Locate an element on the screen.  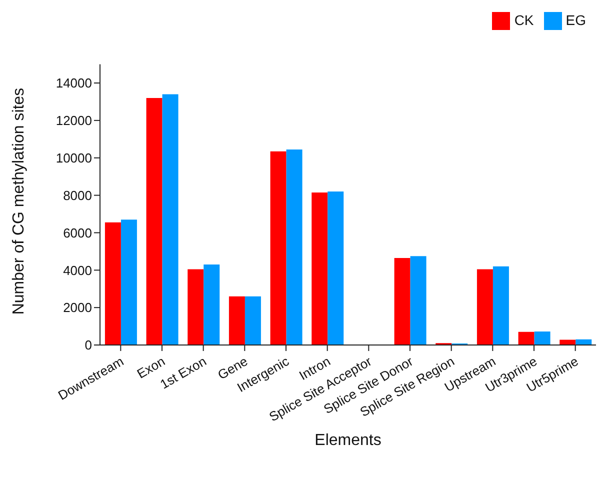
y-tick-label: 14000 is located at coordinates (74, 83).